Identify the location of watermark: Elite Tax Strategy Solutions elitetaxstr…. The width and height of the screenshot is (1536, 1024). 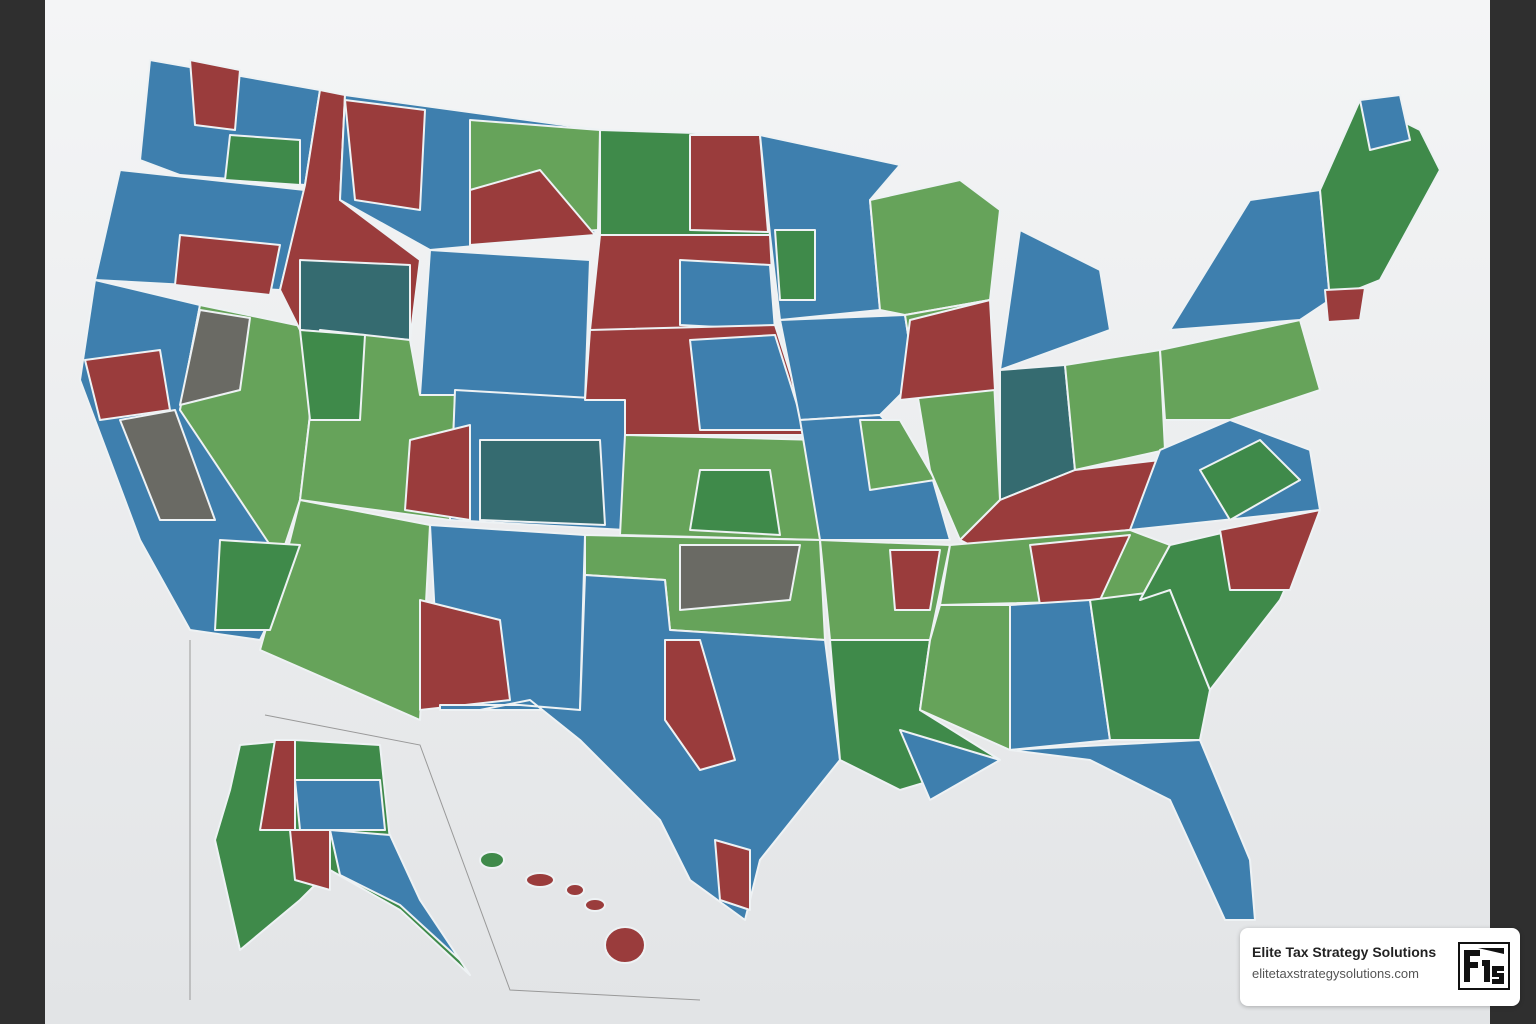
(1380, 967).